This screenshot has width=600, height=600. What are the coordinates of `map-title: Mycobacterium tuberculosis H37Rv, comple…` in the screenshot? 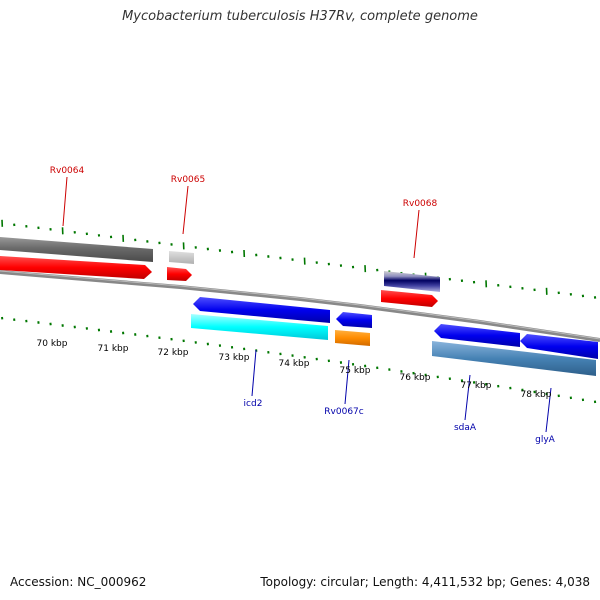 It's located at (300, 16).